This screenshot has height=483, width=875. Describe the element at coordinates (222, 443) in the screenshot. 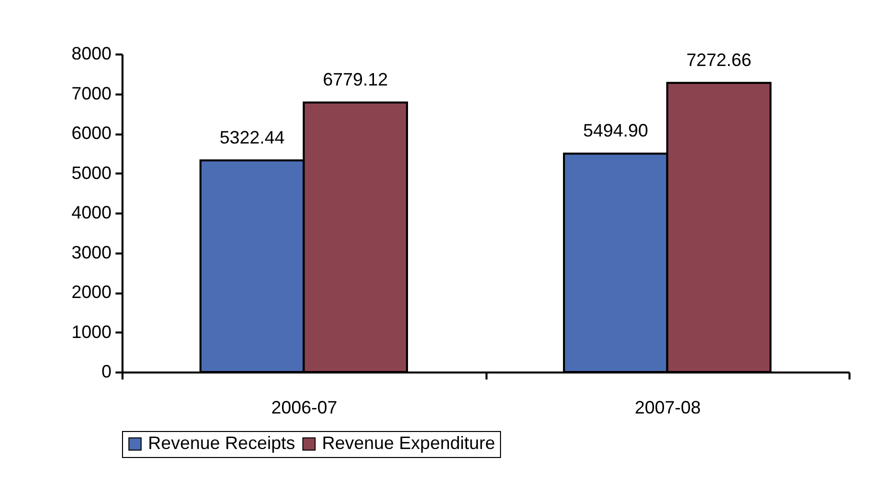

I see `legend-label: Revenue Receipts` at that location.